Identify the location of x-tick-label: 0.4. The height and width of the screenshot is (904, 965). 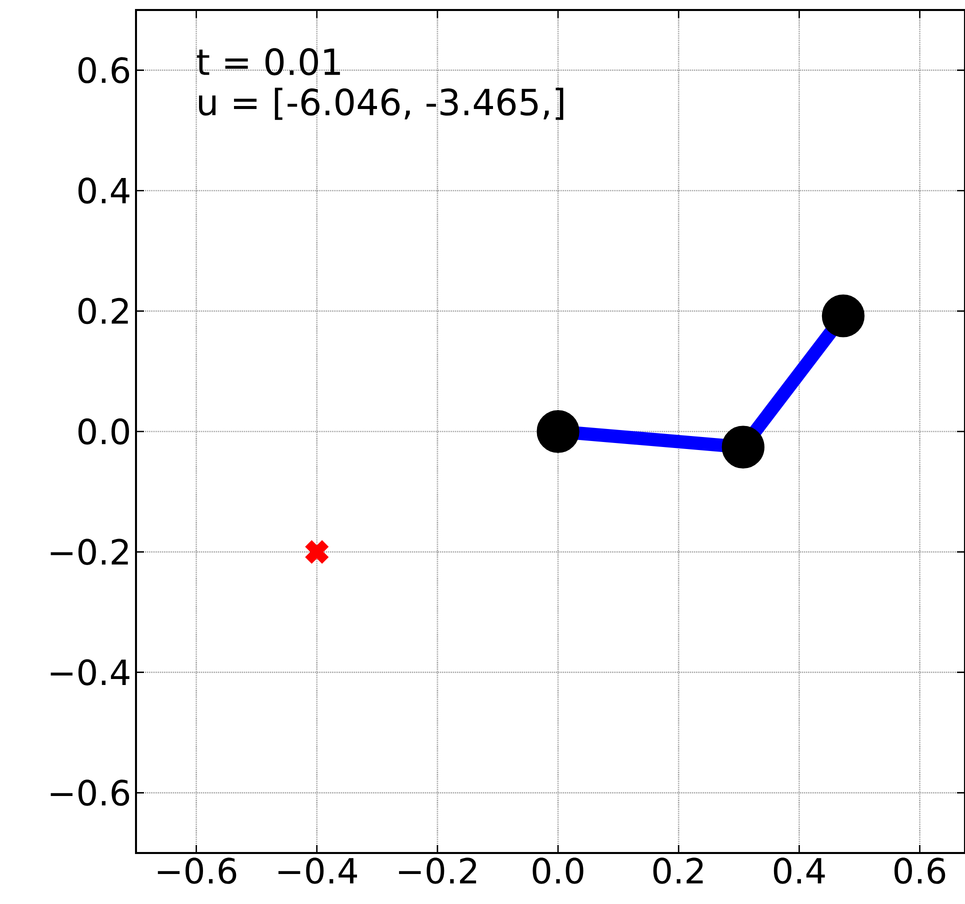
(799, 871).